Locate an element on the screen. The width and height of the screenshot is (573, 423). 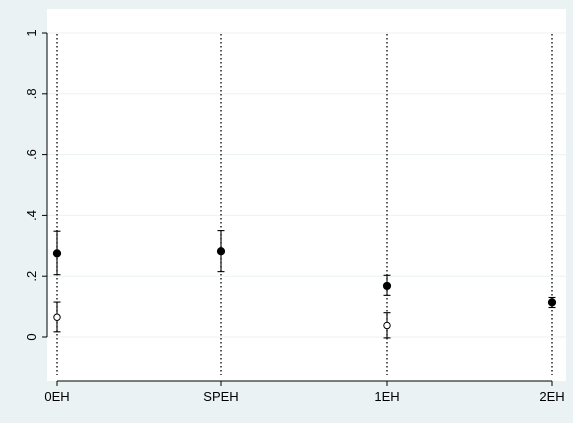
y-tick-label: .2 is located at coordinates (31, 276).